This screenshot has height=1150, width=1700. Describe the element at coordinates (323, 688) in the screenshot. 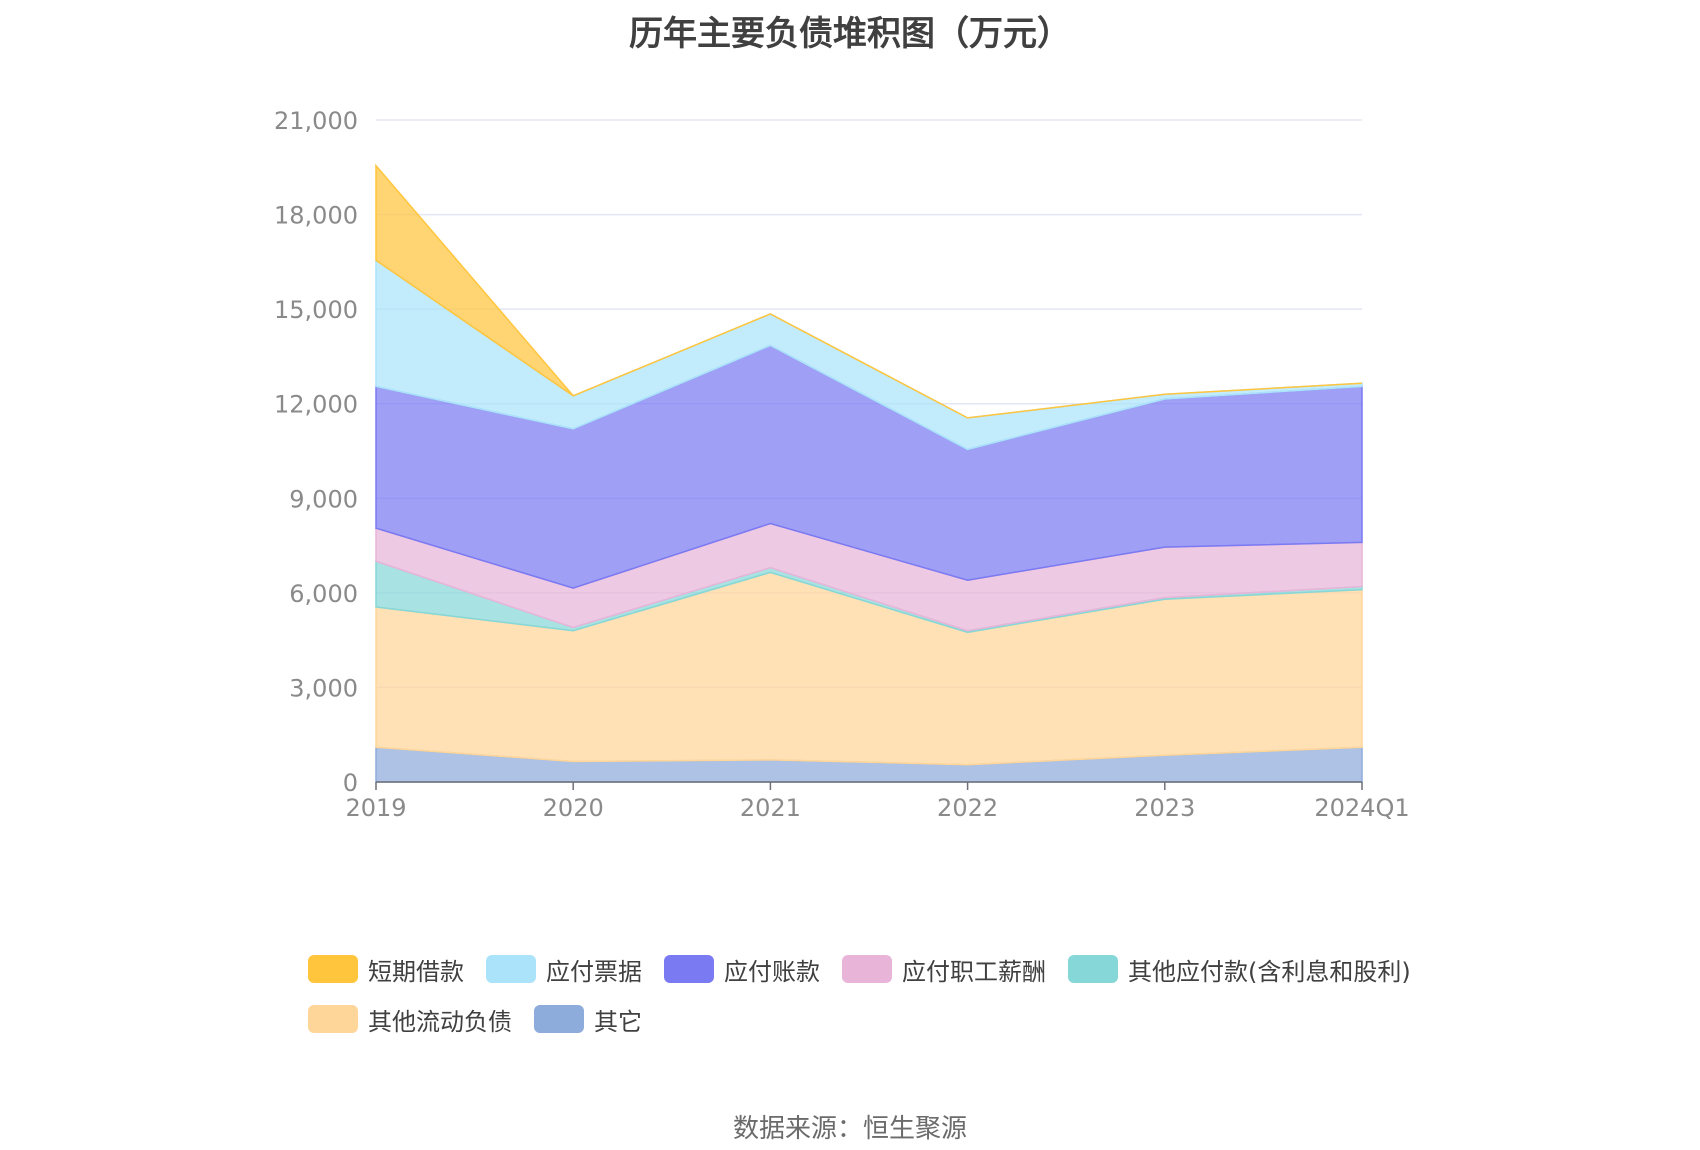

I see `y-tick-label: 3,000` at that location.